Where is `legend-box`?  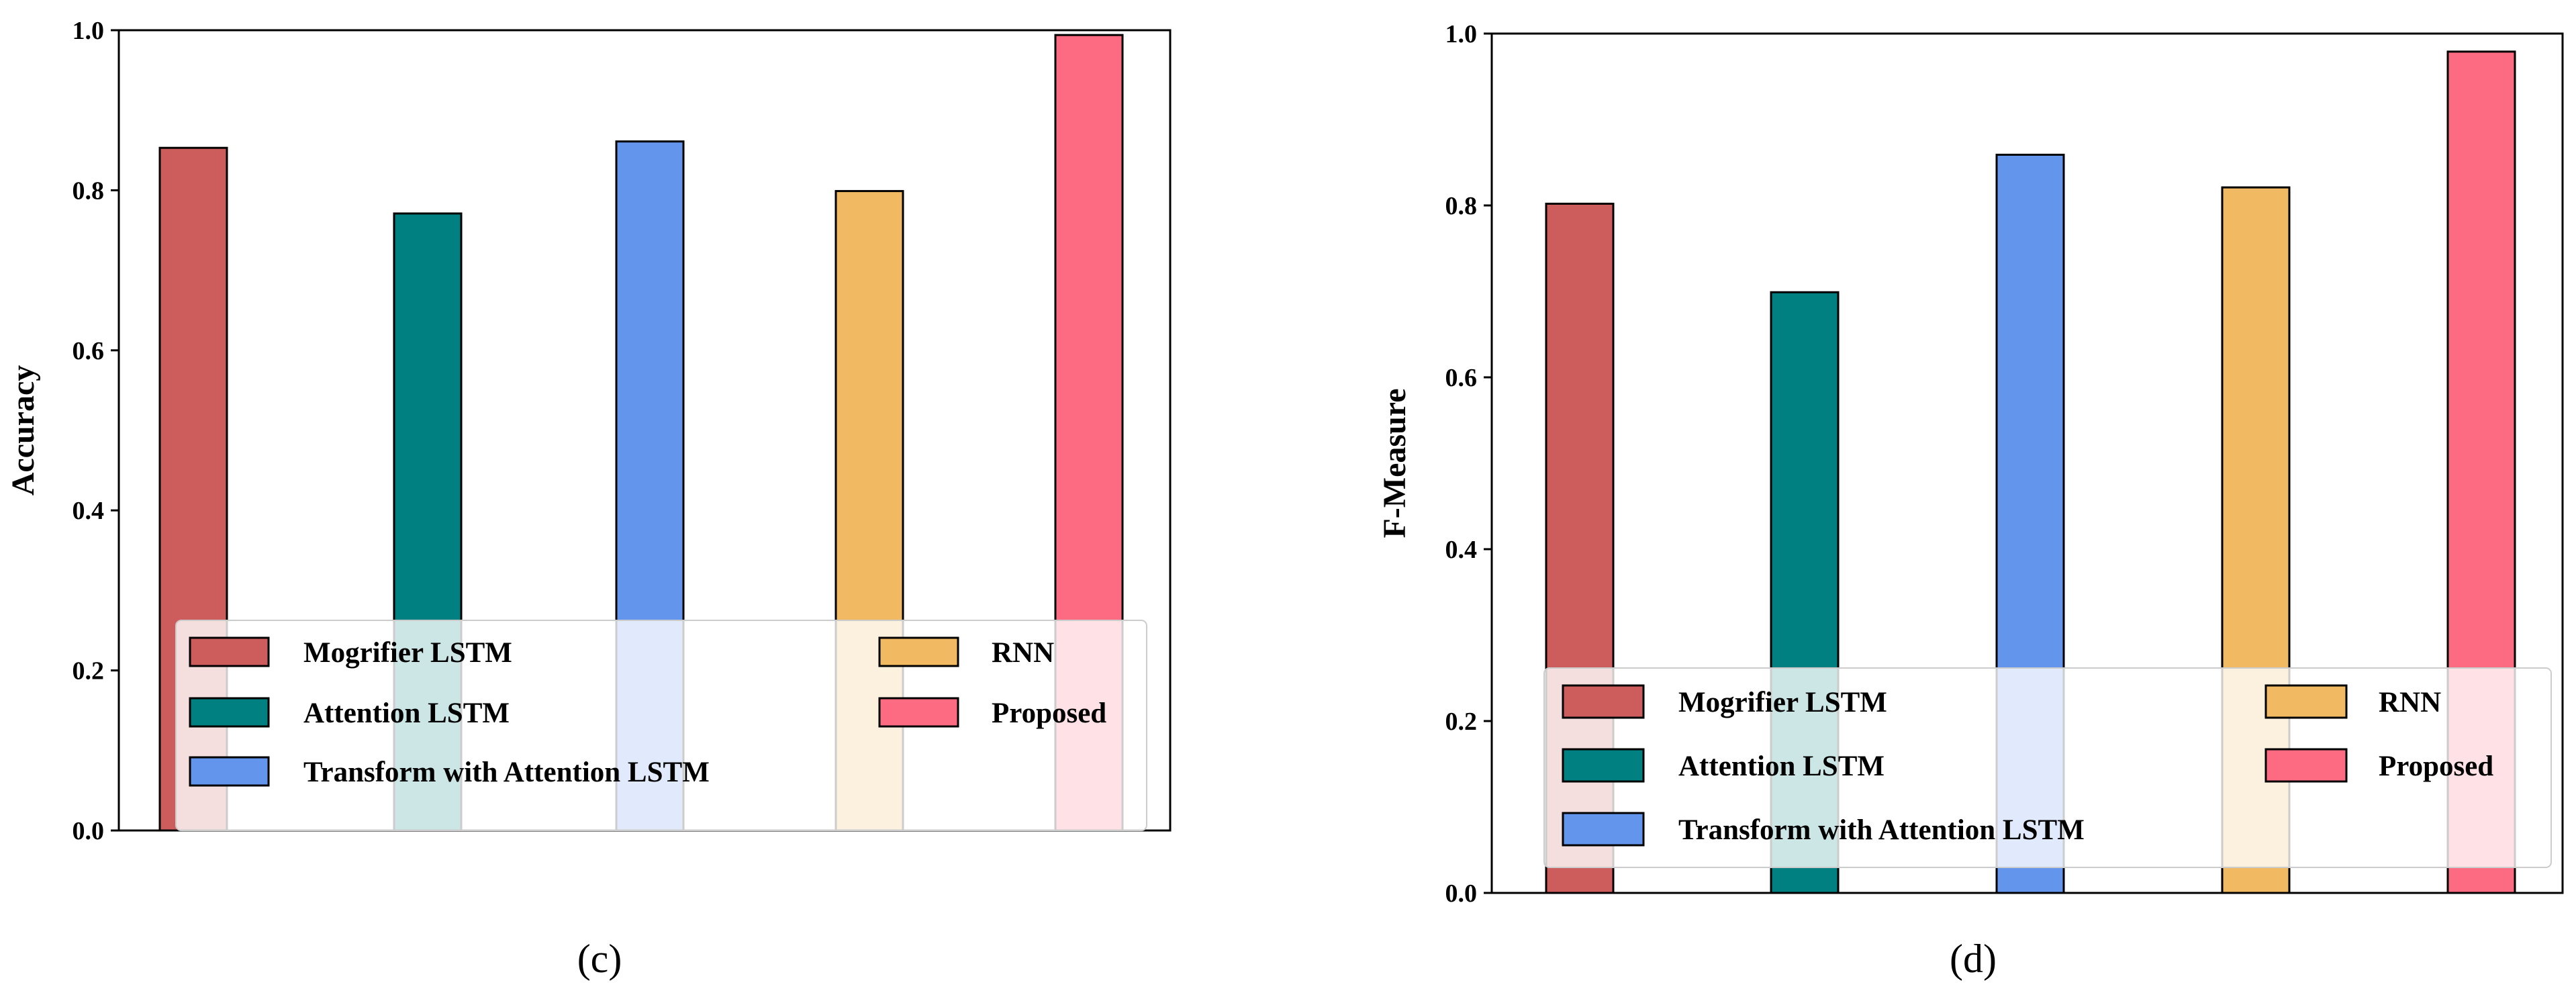
legend-box is located at coordinates (661, 725).